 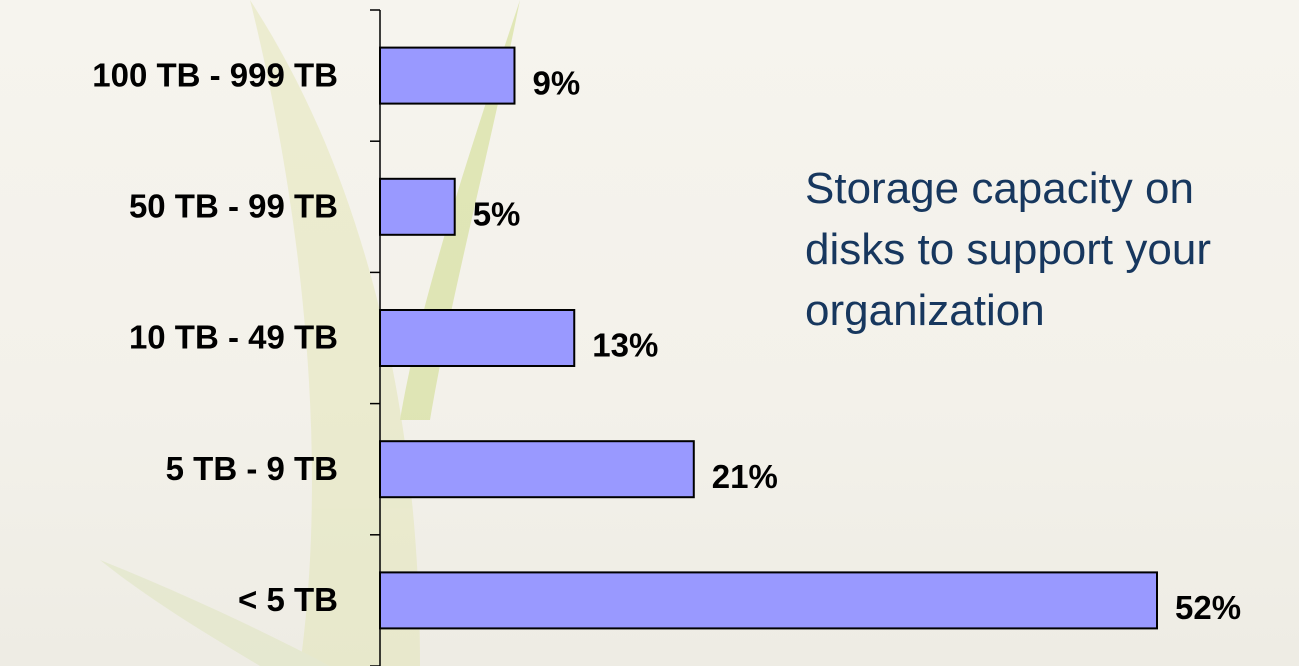 I want to click on value-label: 5%, so click(x=497, y=214).